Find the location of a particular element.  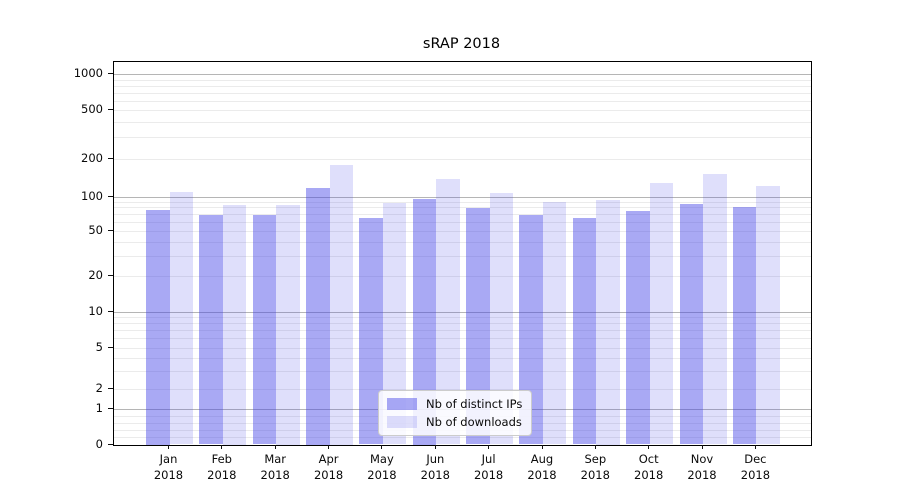

x-tick-mark-feb is located at coordinates (222, 447).